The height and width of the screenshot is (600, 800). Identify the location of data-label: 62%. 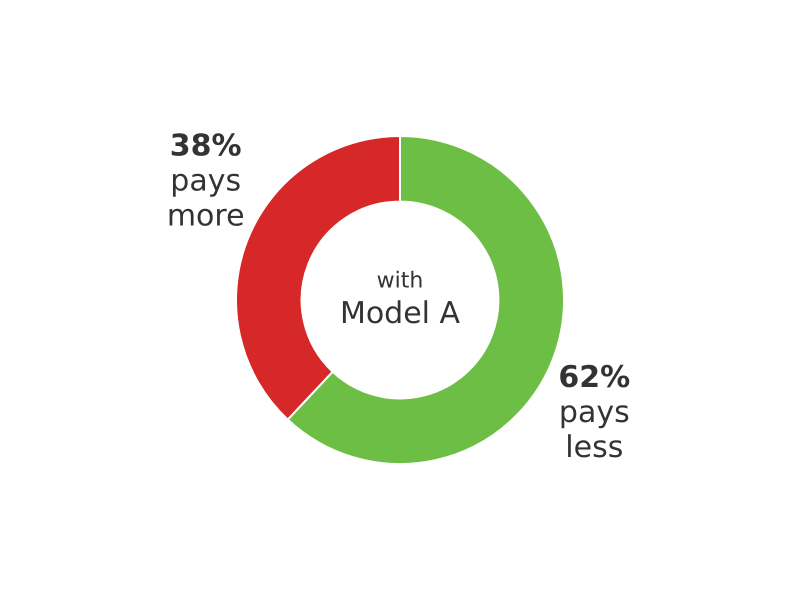
(594, 378).